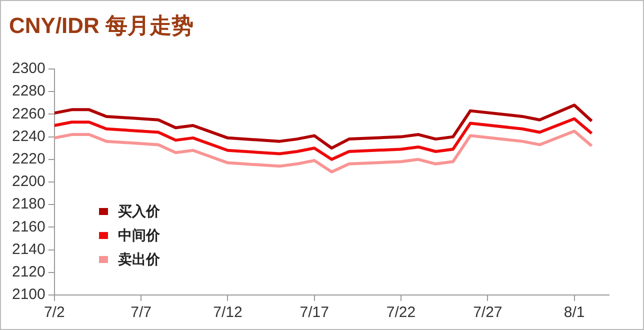 This screenshot has height=330, width=644. What do you see at coordinates (29, 159) in the screenshot?
I see `y-tick-label: 2220` at bounding box center [29, 159].